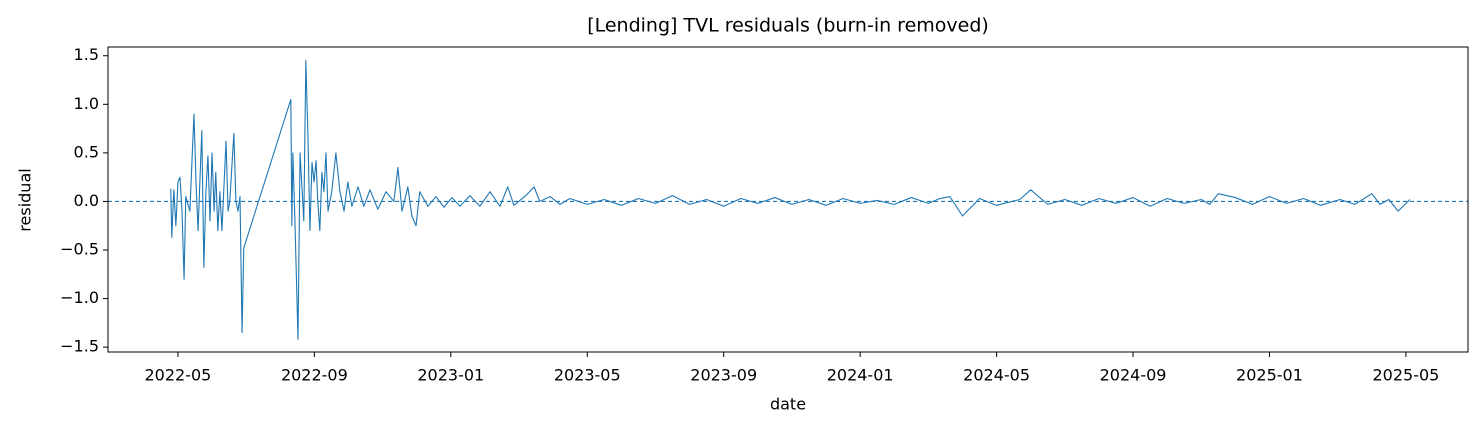 This screenshot has width=1484, height=431. Describe the element at coordinates (587, 375) in the screenshot. I see `x-tick-label: 2023-05` at that location.